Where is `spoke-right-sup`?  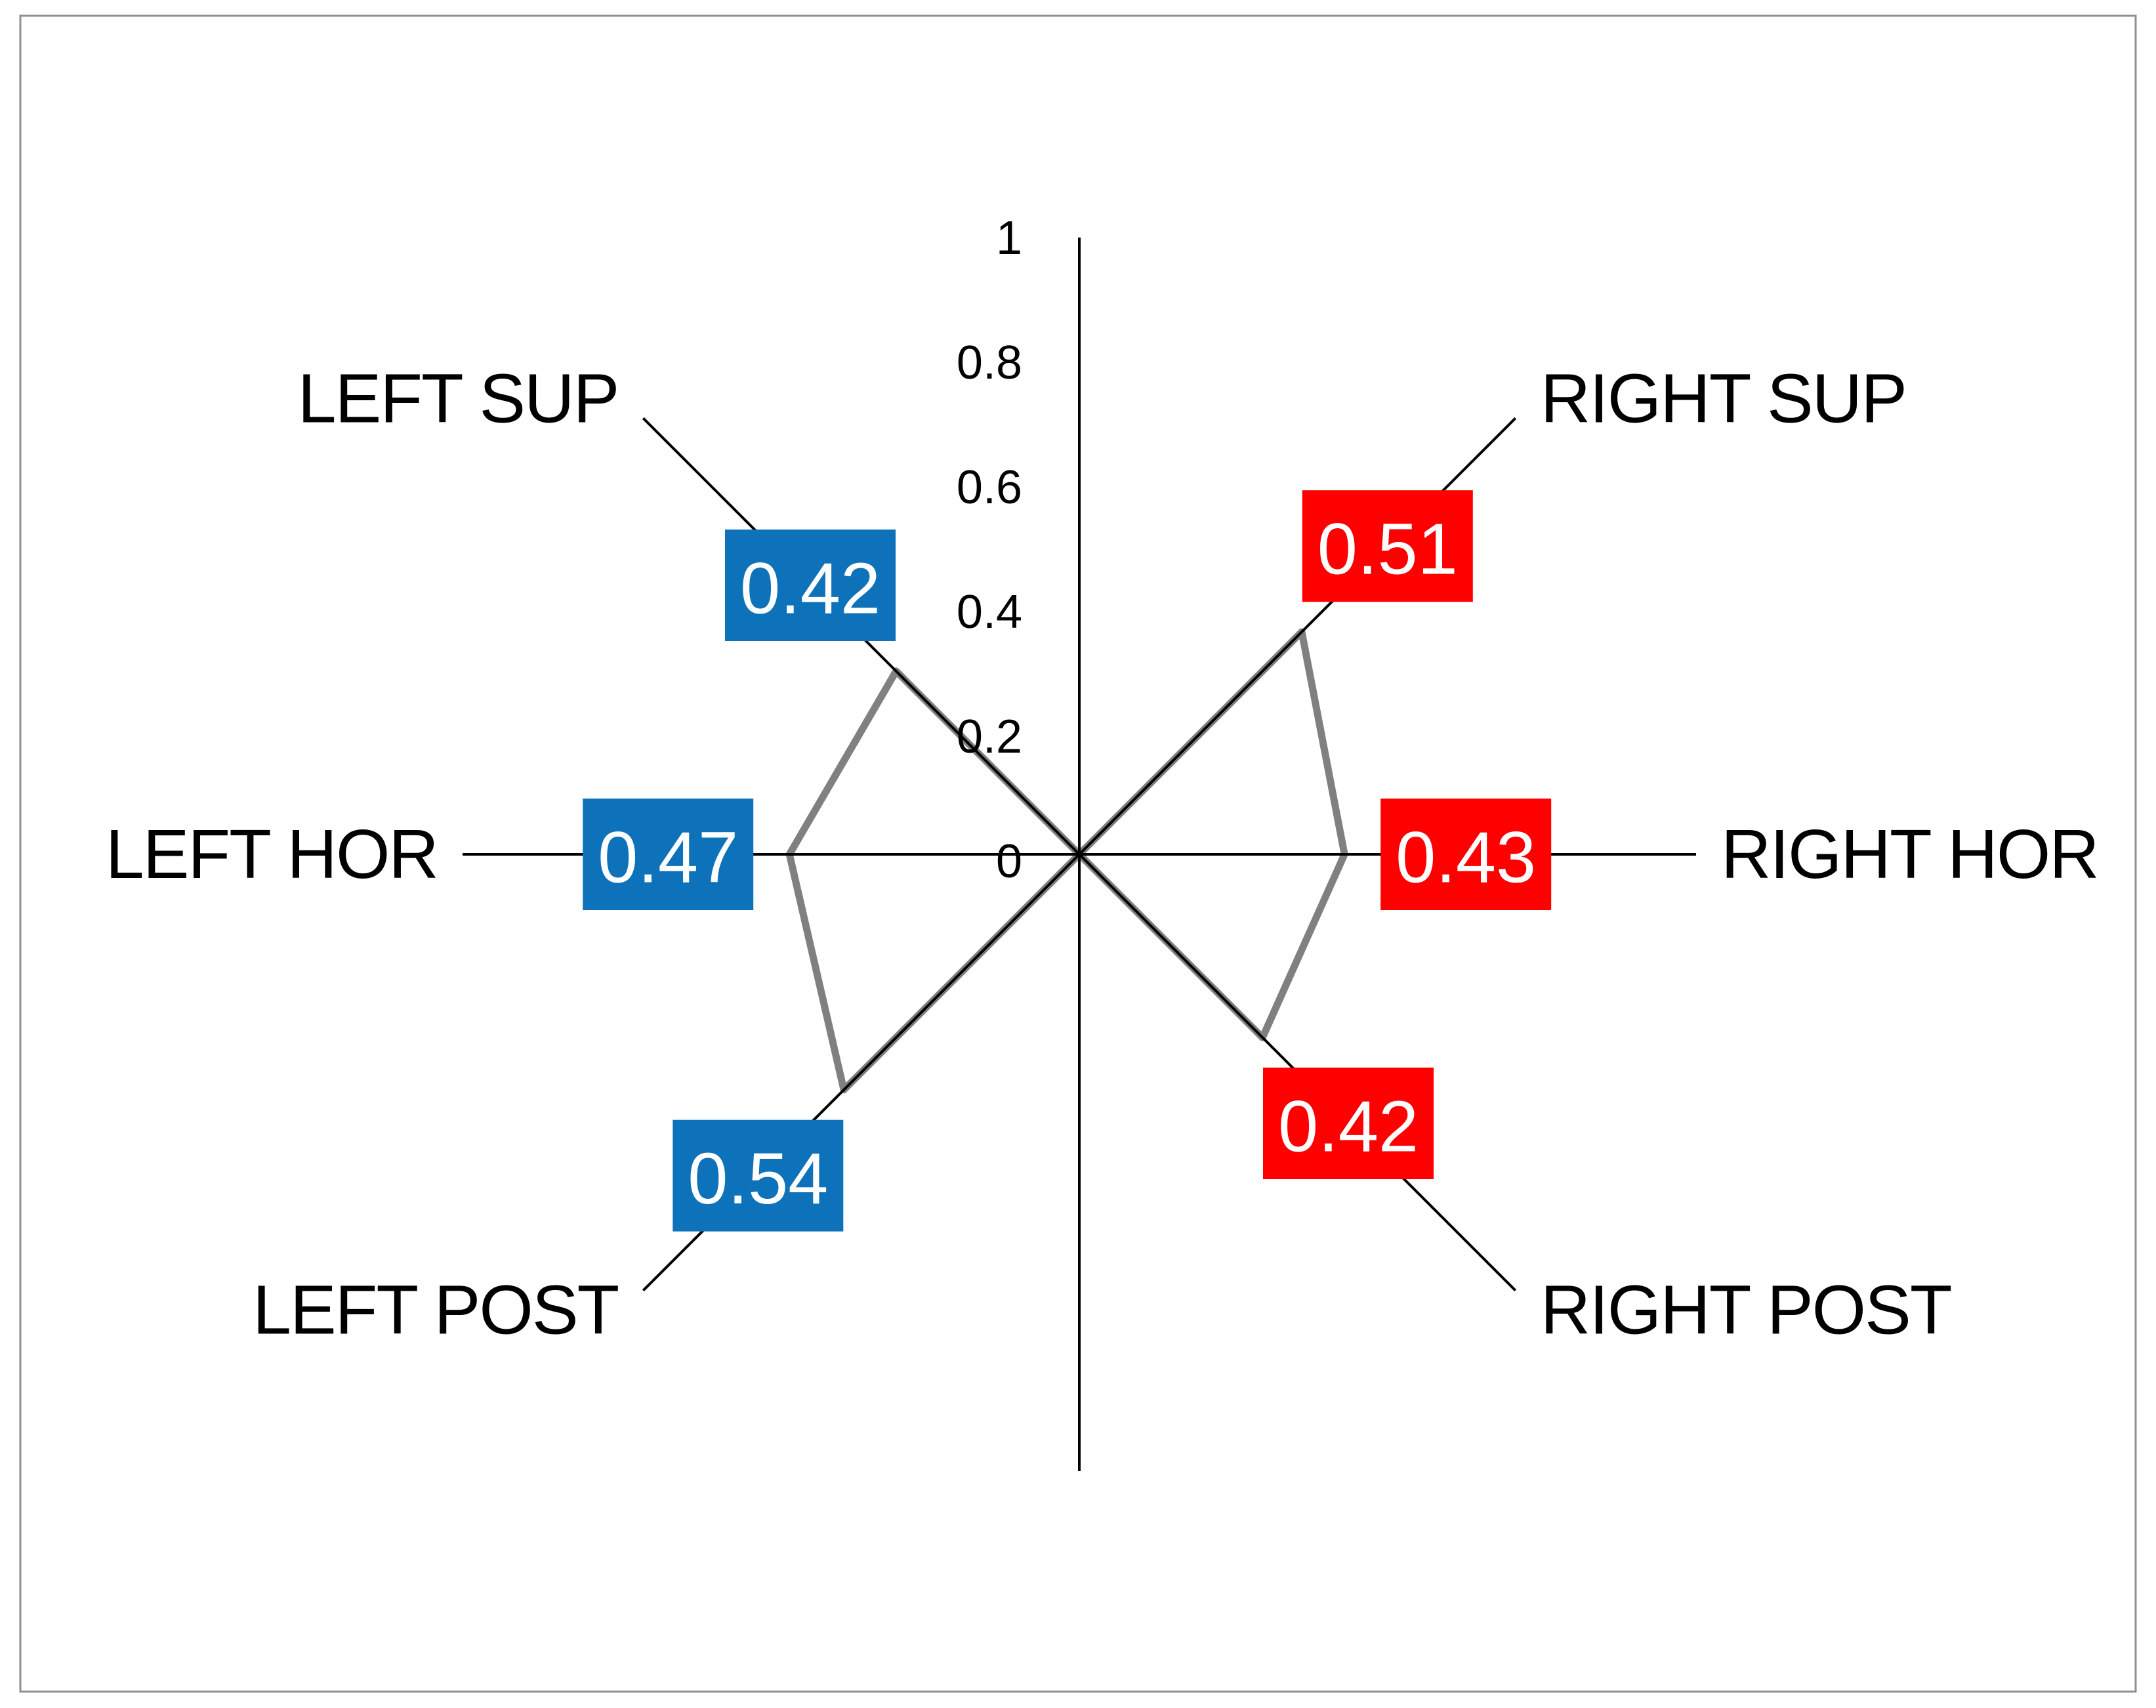 spoke-right-sup is located at coordinates (1298, 637).